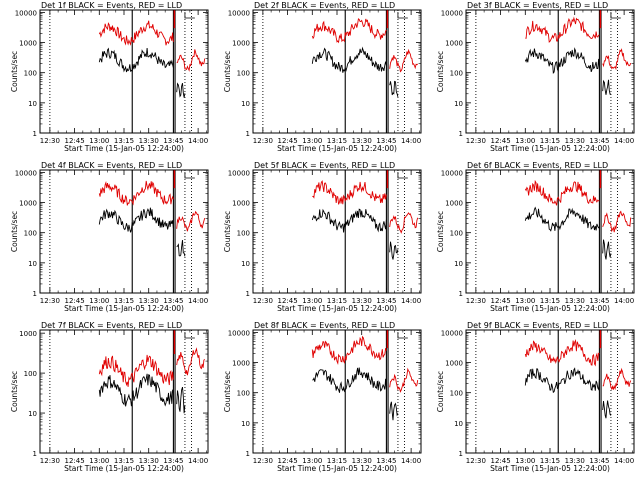  Describe the element at coordinates (324, 165) in the screenshot. I see `plot-title: Det 5f BLACK = Events, RED = LLD` at that location.